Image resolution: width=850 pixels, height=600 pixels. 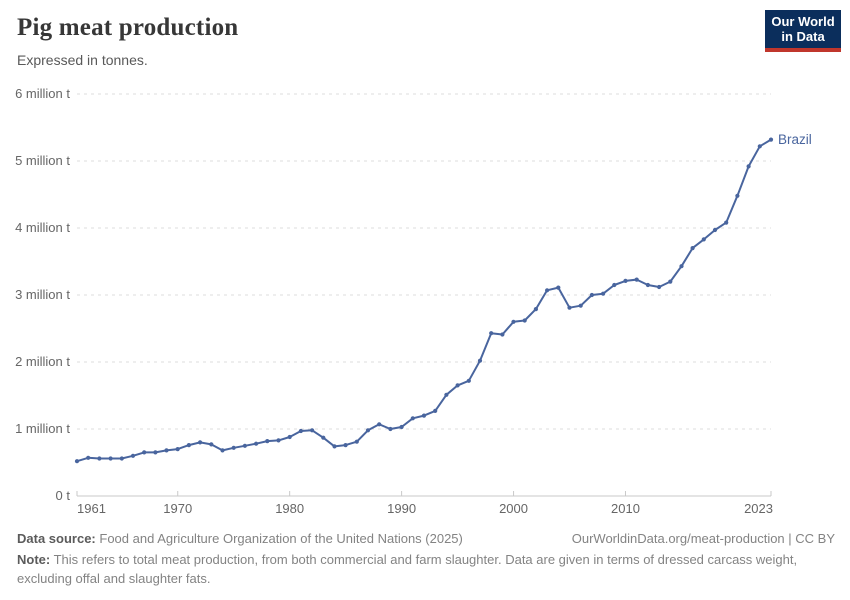 What do you see at coordinates (128, 27) in the screenshot?
I see `page-title: Pig meat production` at bounding box center [128, 27].